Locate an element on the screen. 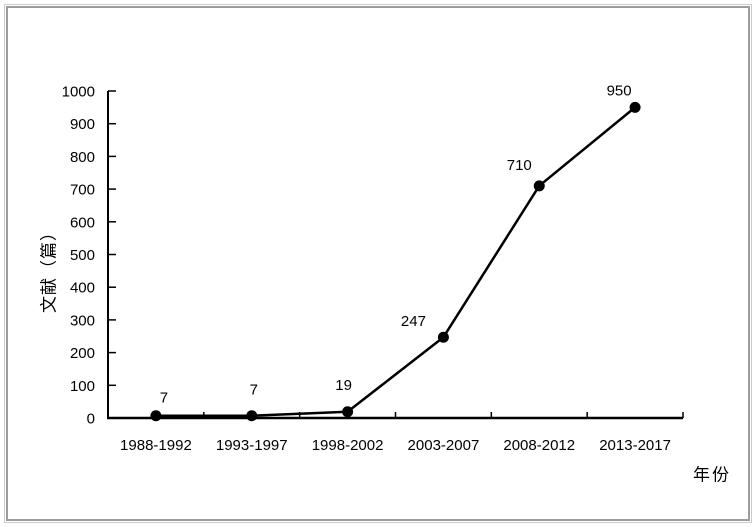 The height and width of the screenshot is (527, 756). data-point-label: 19 is located at coordinates (343, 385).